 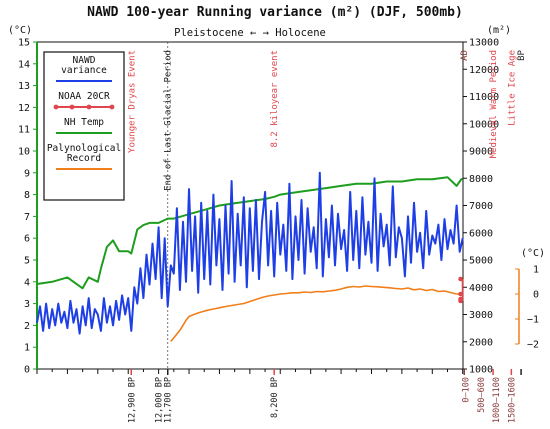 What do you see at coordinates (275, 99) in the screenshot?
I see `event-label: 8.2 kiloyear event` at bounding box center [275, 99].